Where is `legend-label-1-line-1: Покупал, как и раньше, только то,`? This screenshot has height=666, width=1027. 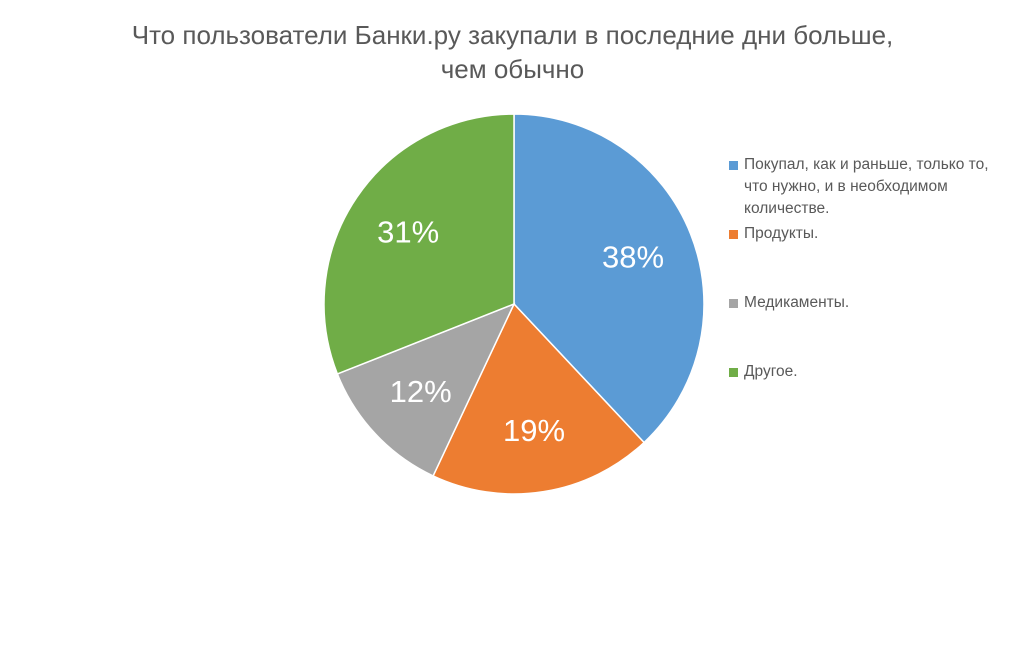
legend-label-1-line-1: Покупал, как и раньше, только то, is located at coordinates (866, 164).